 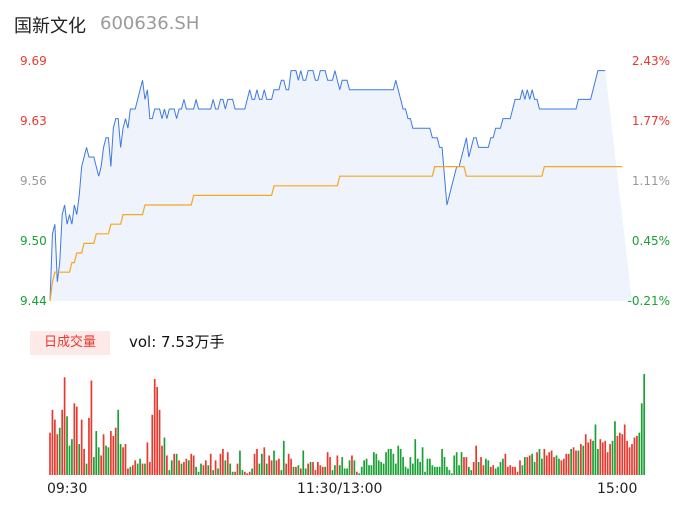 I want to click on y-tick-left-1: 9.63, so click(x=33, y=121).